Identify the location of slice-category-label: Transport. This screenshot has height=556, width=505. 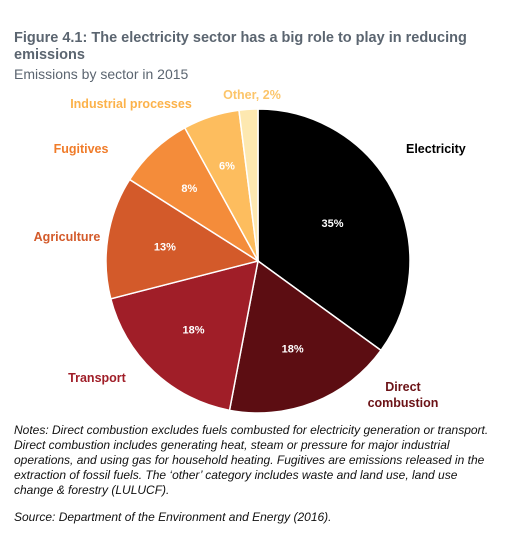
(97, 378).